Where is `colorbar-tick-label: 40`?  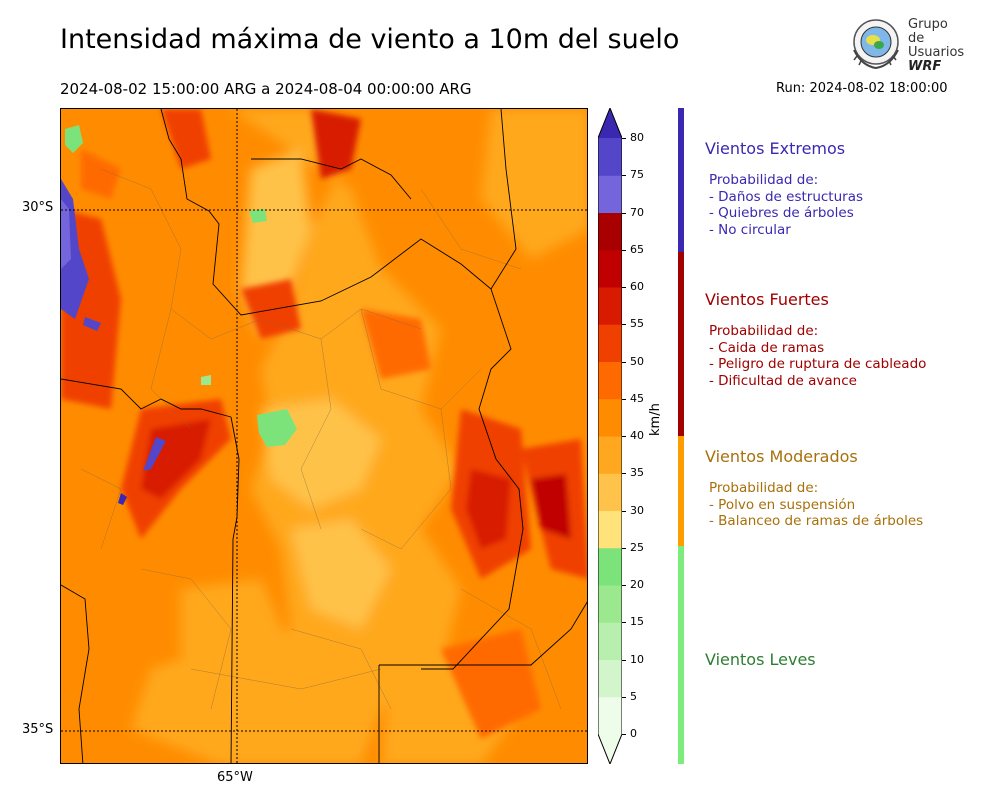
colorbar-tick-label: 40 is located at coordinates (637, 435).